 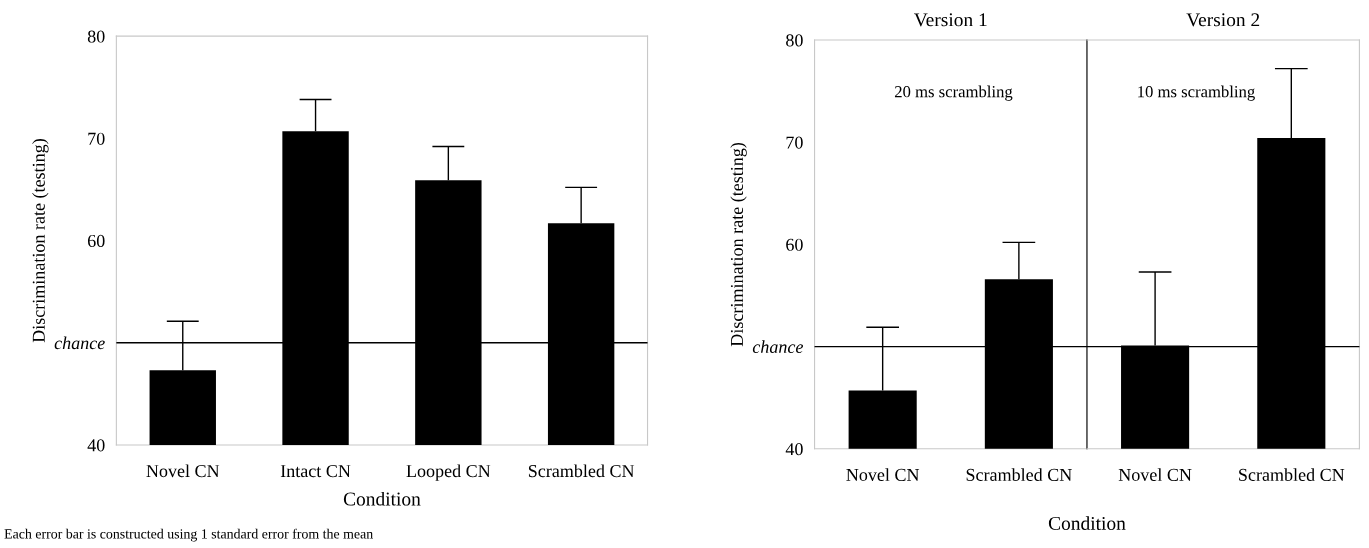 I want to click on text: Each error bar is constructed using 1 standard error from the mean, so click(x=188, y=535).